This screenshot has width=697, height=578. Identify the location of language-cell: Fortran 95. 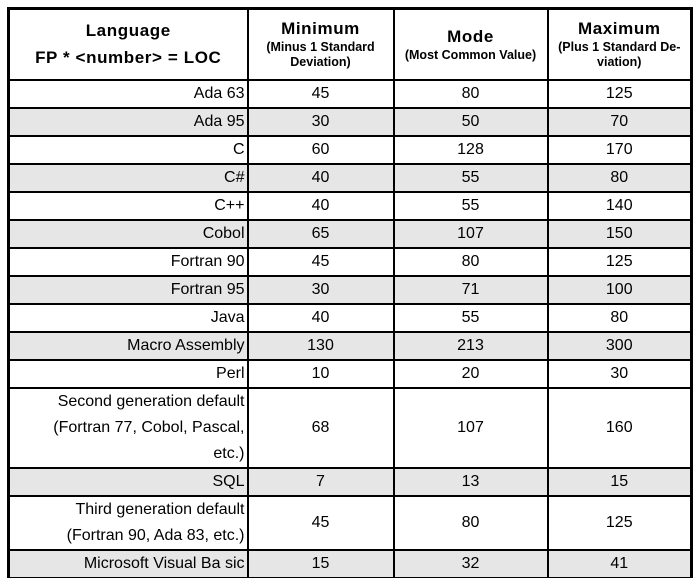
(128, 289).